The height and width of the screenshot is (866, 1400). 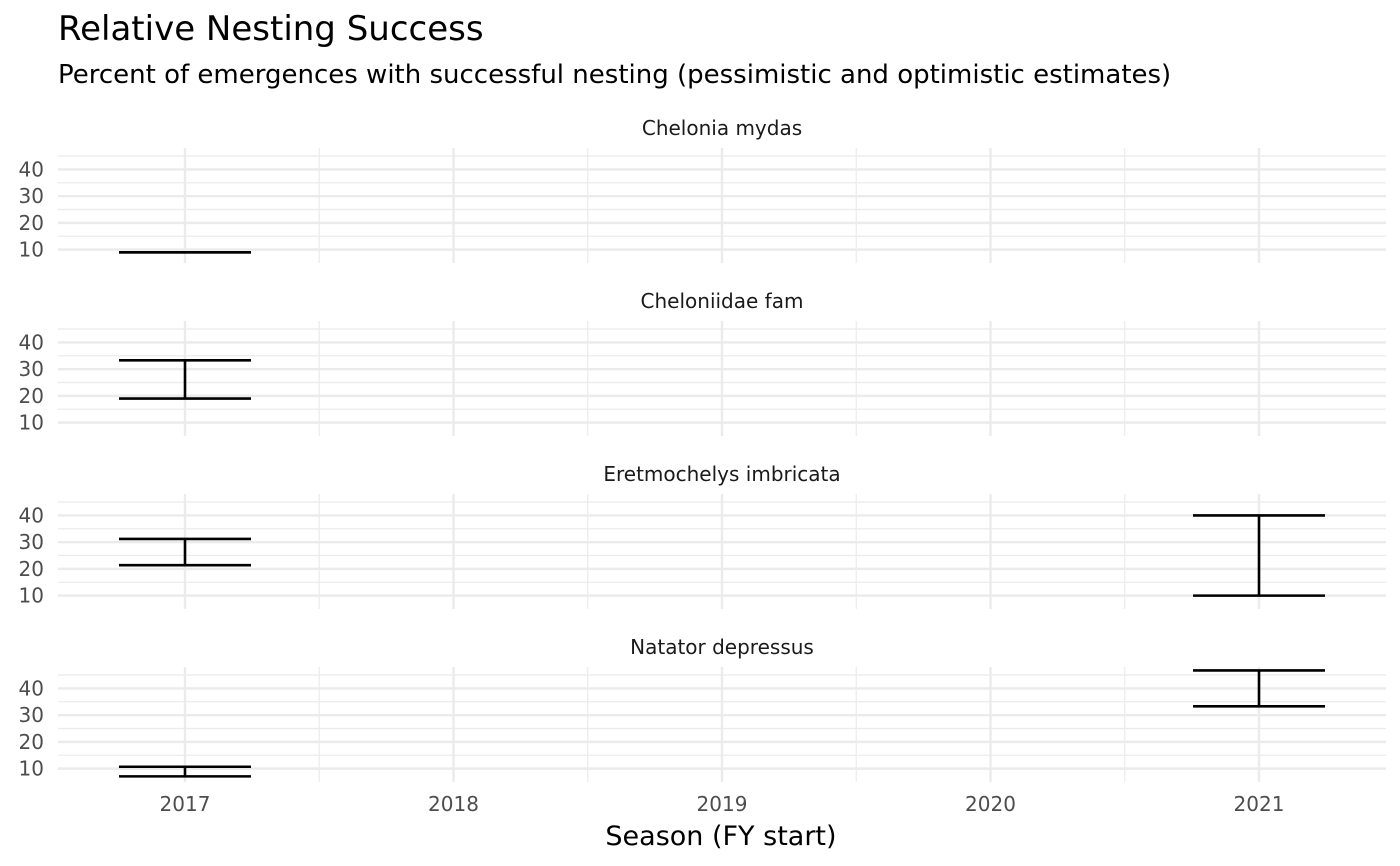 I want to click on facet-strip-label: Cheloniidae fam, so click(x=722, y=301).